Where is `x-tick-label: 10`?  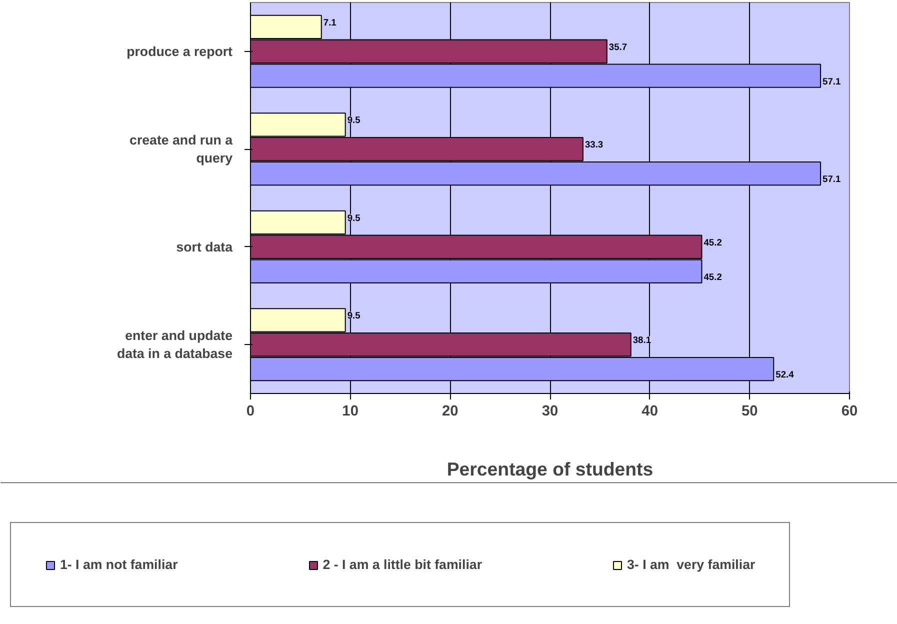
x-tick-label: 10 is located at coordinates (350, 412).